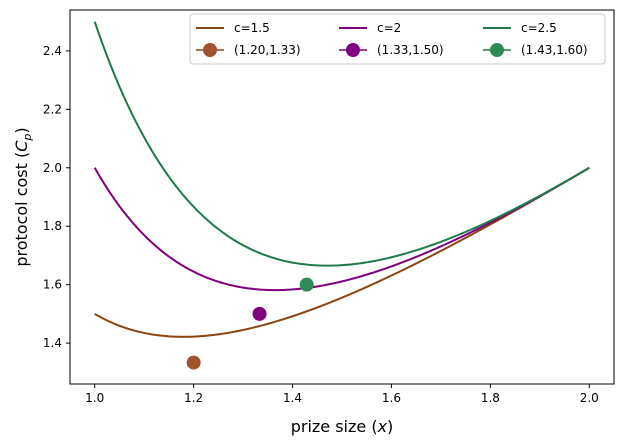  What do you see at coordinates (539, 28) in the screenshot?
I see `legend-series-label: c=2.5` at bounding box center [539, 28].